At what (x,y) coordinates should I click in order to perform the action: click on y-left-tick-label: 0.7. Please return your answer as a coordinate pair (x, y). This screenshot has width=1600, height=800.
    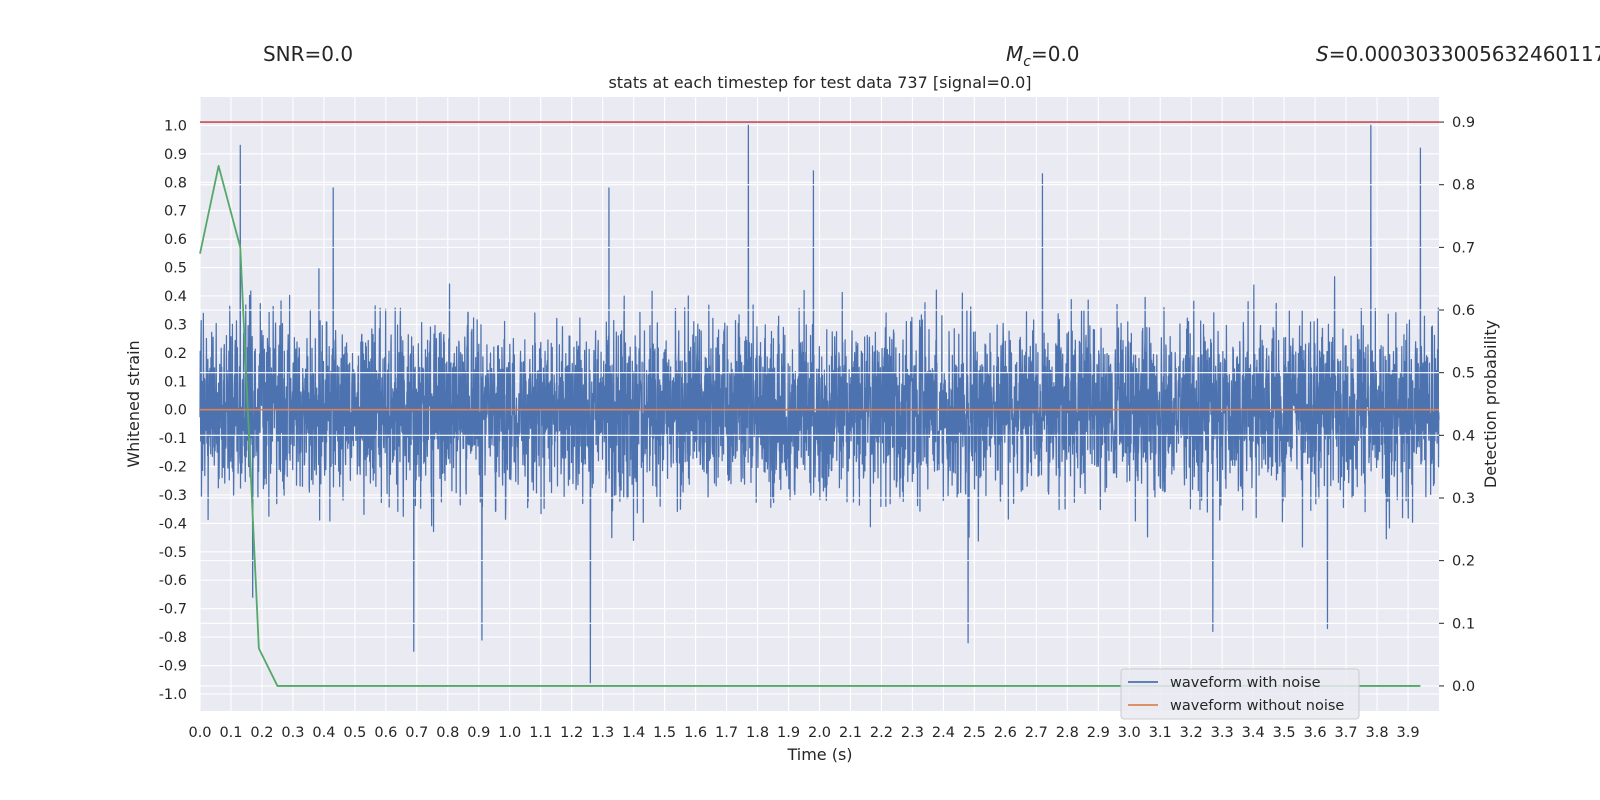
    Looking at the image, I should click on (175, 212).